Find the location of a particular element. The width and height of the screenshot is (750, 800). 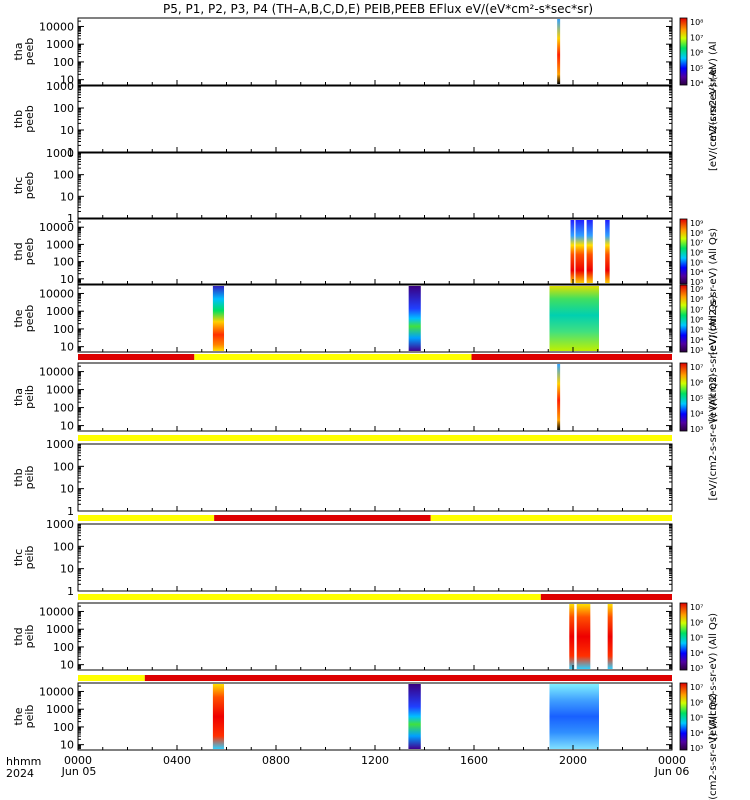

x-axis-end-date: Jun 06 is located at coordinates (672, 771).